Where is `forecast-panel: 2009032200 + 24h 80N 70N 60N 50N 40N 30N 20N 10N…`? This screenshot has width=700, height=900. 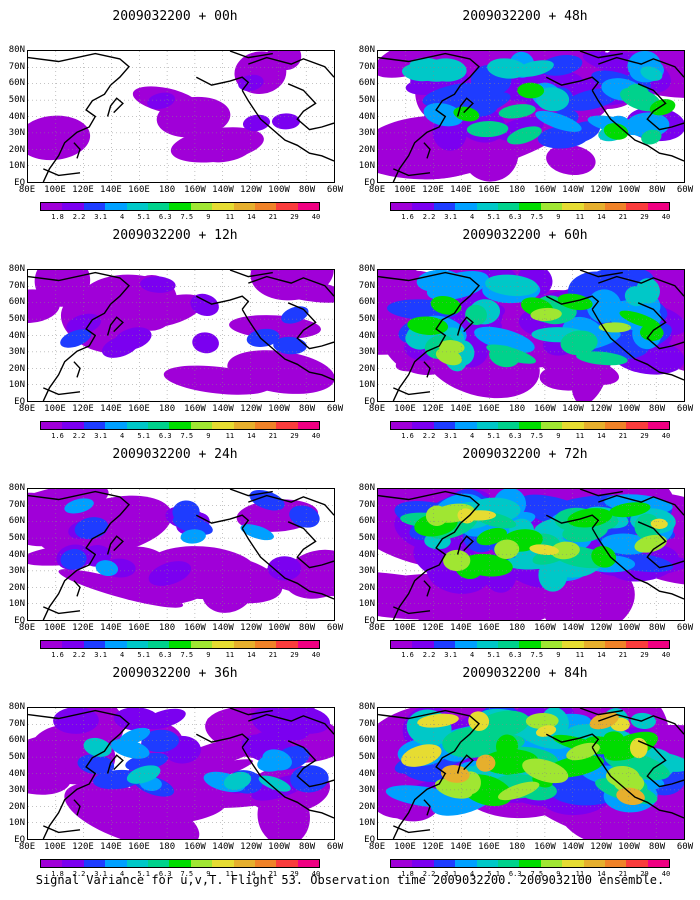
forecast-panel: 2009032200 + 24h 80N 70N 60N 50N 40N 30N 20N 10N… is located at coordinates (175, 553).